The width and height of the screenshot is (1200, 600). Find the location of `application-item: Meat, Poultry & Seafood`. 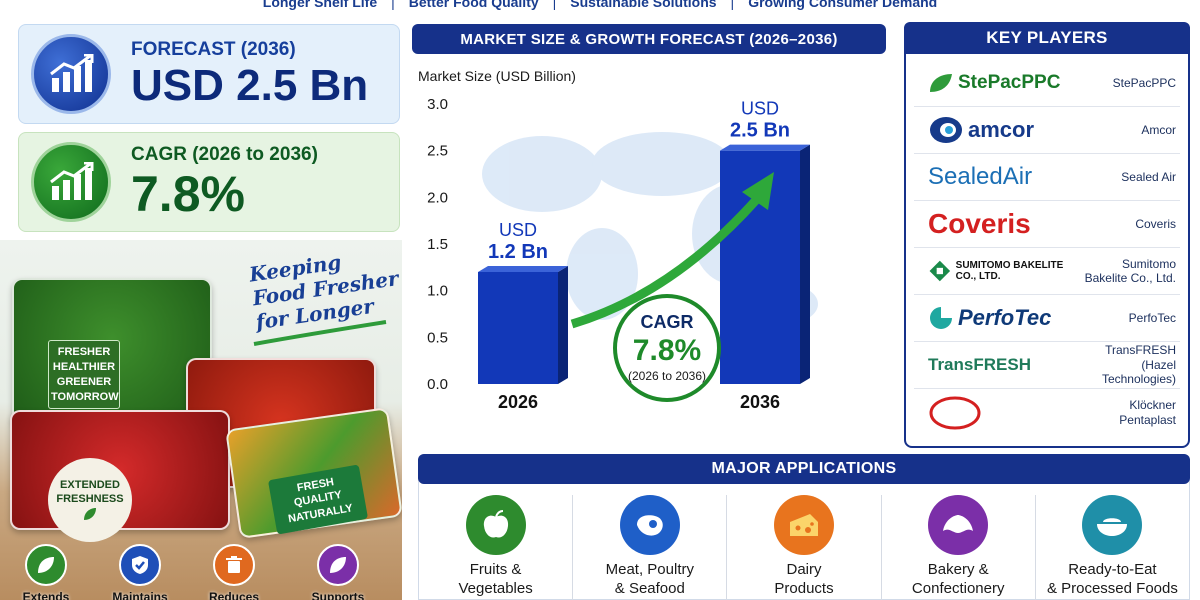

application-item: Meat, Poultry & Seafood is located at coordinates (650, 547).